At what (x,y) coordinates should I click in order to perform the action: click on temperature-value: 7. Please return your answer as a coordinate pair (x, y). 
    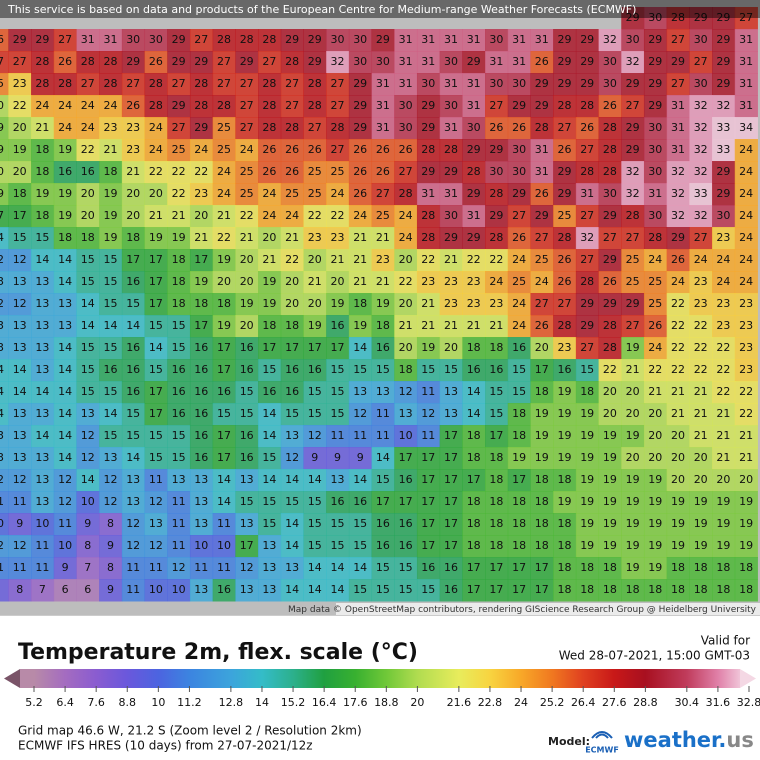
    Looking at the image, I should click on (87, 567).